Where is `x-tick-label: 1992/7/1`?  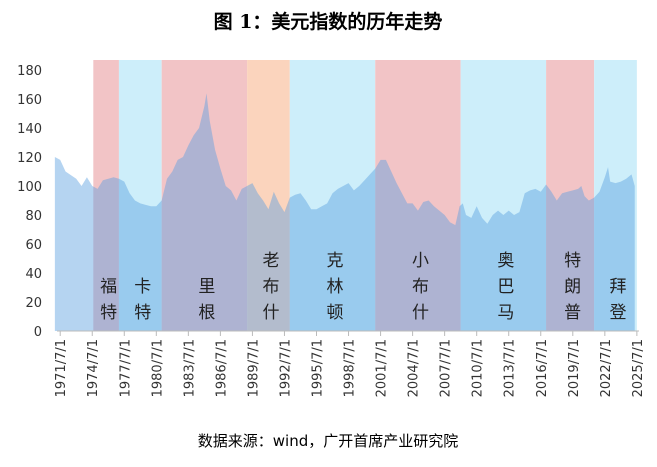
x-tick-label: 1992/7/1 is located at coordinates (285, 368).